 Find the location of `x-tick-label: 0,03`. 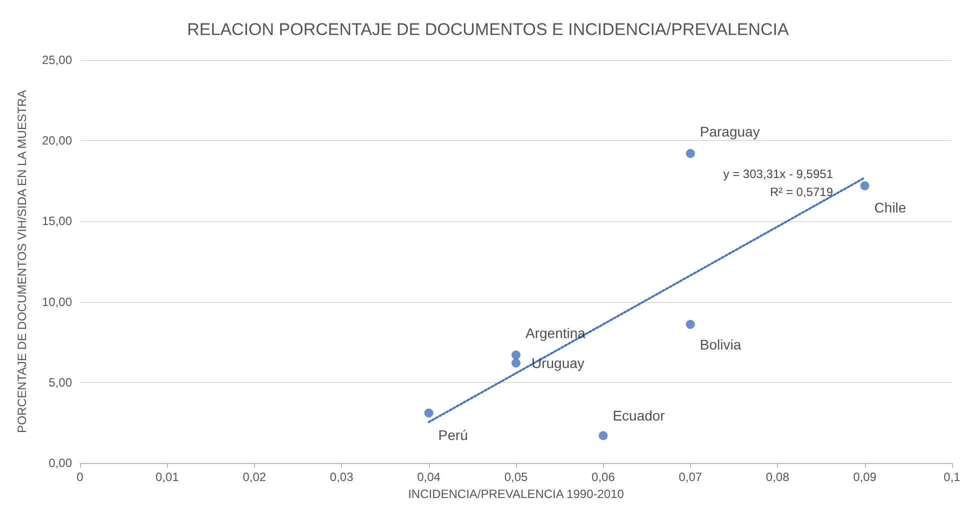

x-tick-label: 0,03 is located at coordinates (342, 477).